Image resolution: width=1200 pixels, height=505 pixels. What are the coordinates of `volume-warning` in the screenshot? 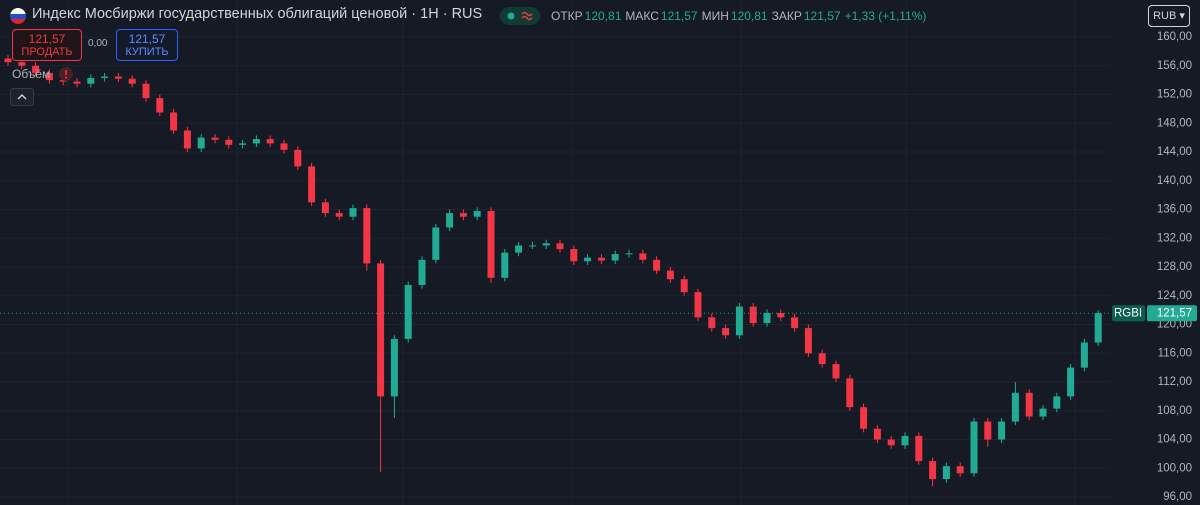 It's located at (66, 74).